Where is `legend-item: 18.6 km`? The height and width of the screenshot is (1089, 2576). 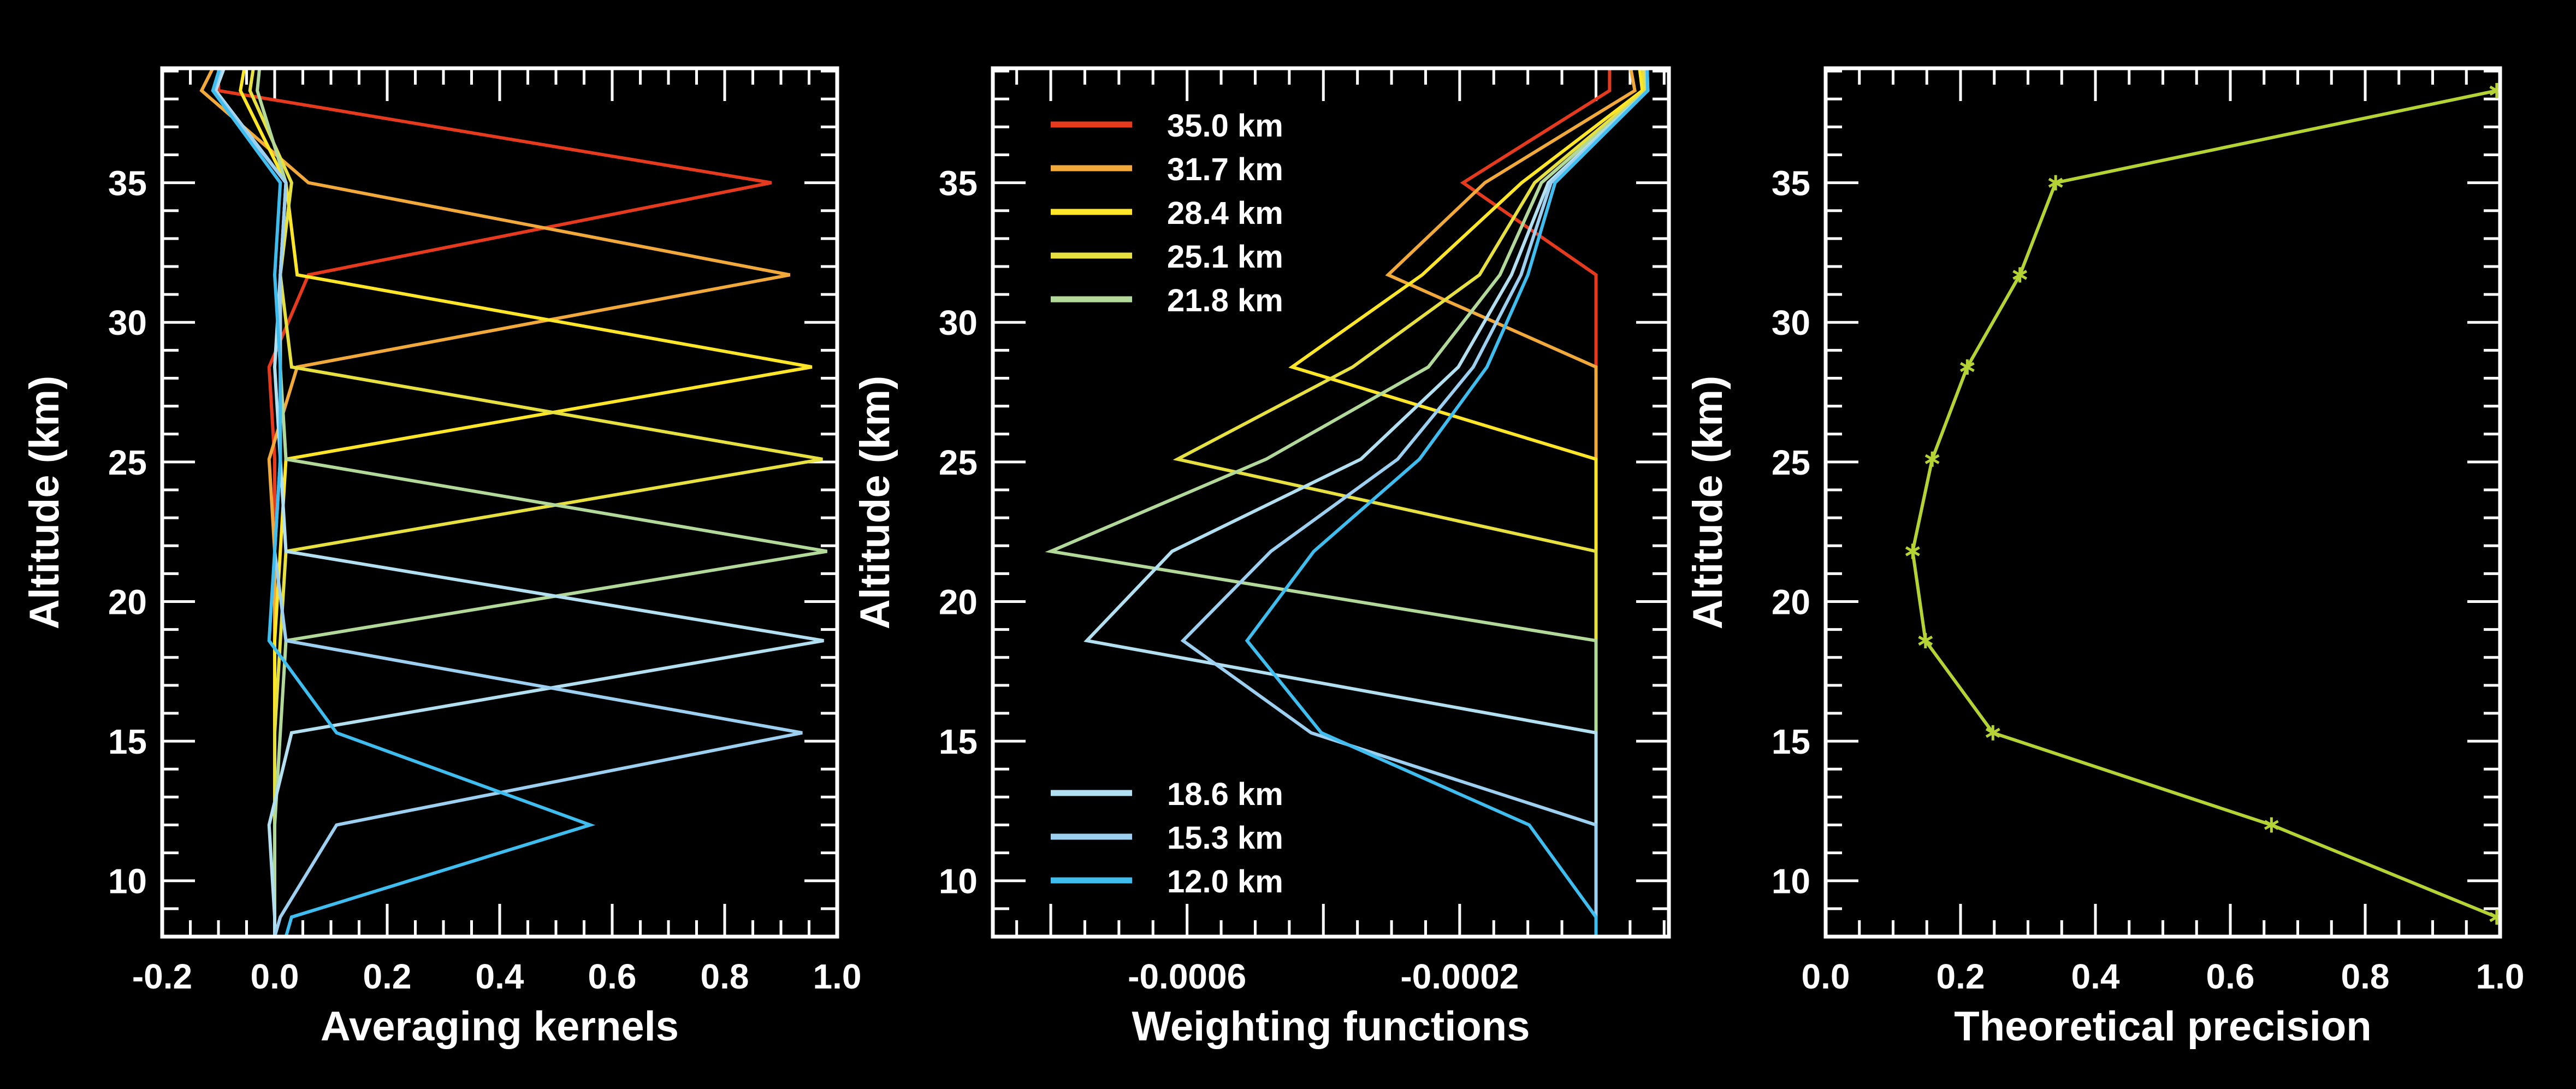 legend-item: 18.6 km is located at coordinates (1167, 794).